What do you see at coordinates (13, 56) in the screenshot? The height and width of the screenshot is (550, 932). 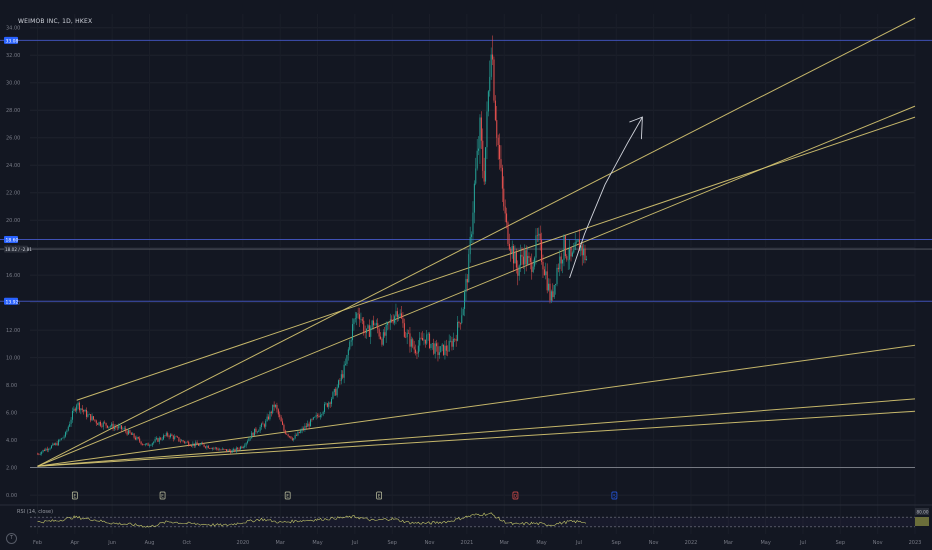 I see `y-tick-label: 32.00` at bounding box center [13, 56].